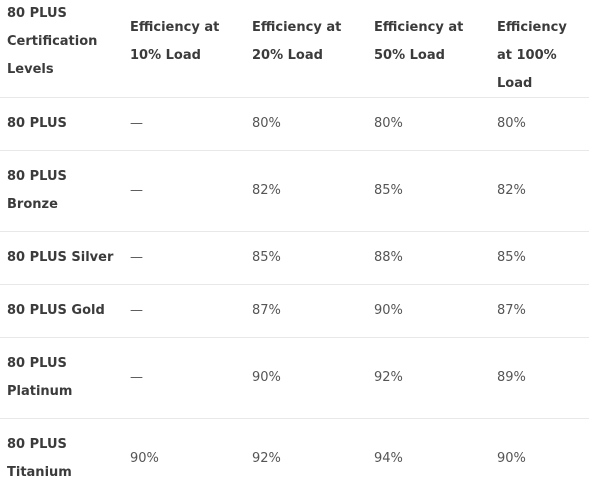 The width and height of the screenshot is (589, 489). What do you see at coordinates (511, 257) in the screenshot?
I see `value-100-load: 85%` at bounding box center [511, 257].